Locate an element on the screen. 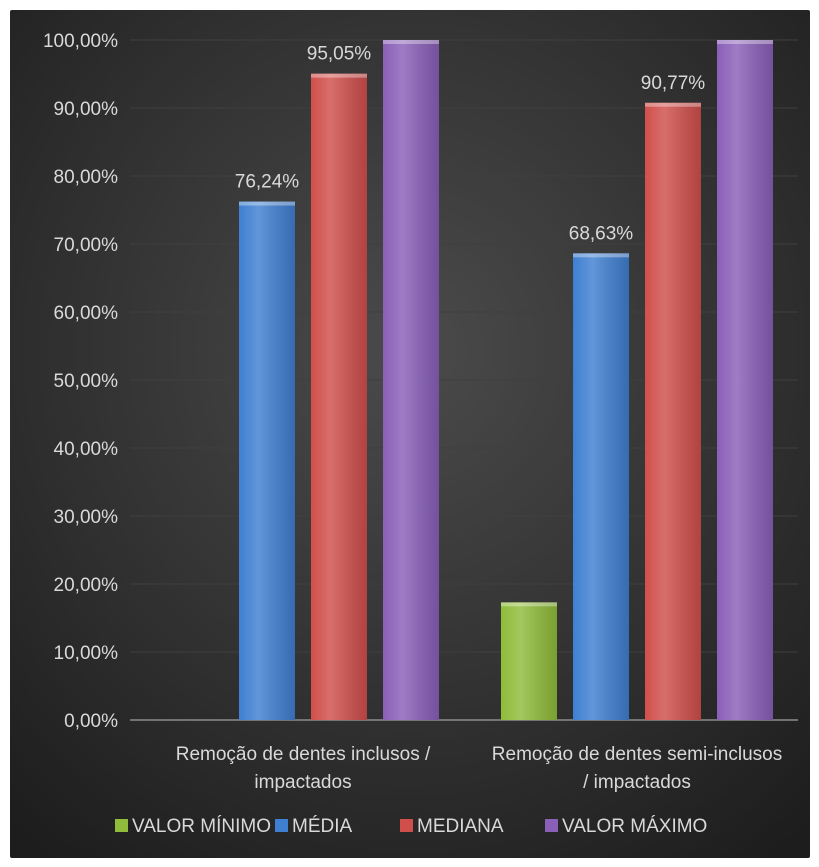 Image resolution: width=819 pixels, height=867 pixels. legend-item: MÉDIA is located at coordinates (314, 826).